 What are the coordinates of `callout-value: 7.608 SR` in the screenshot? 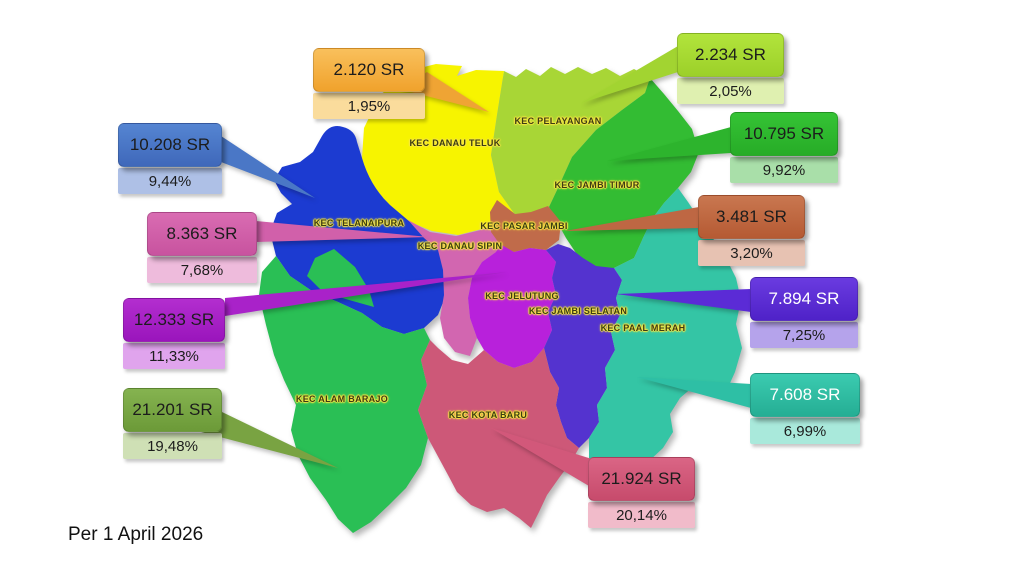 It's located at (805, 395).